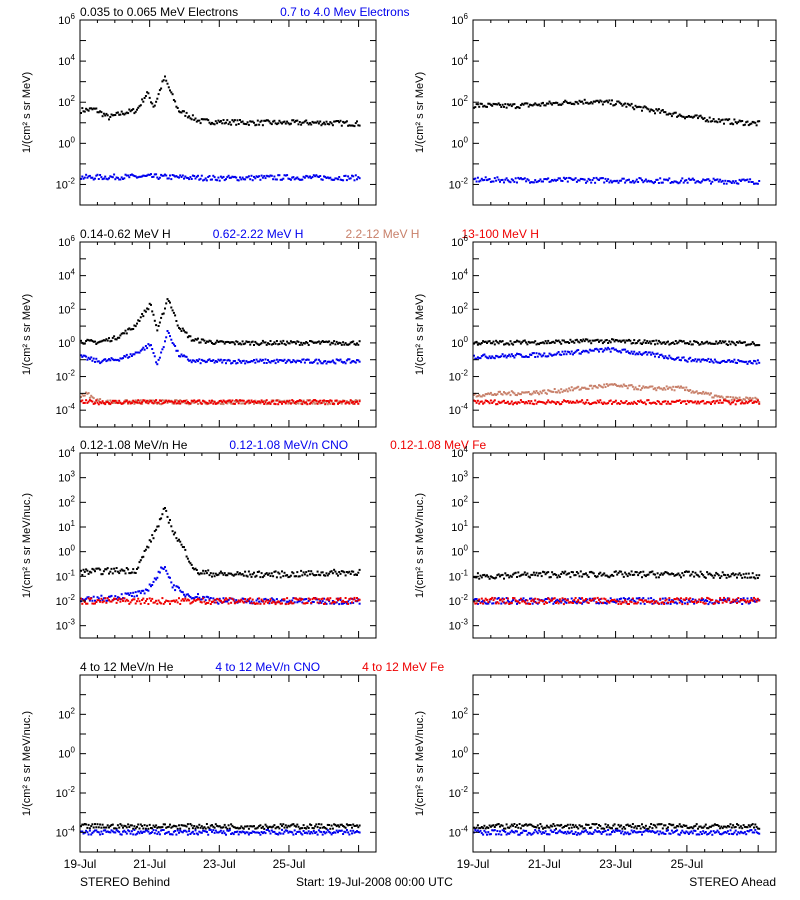 The image size is (800, 900). What do you see at coordinates (66, 409) in the screenshot?
I see `y-tick-label: 10-4` at bounding box center [66, 409].